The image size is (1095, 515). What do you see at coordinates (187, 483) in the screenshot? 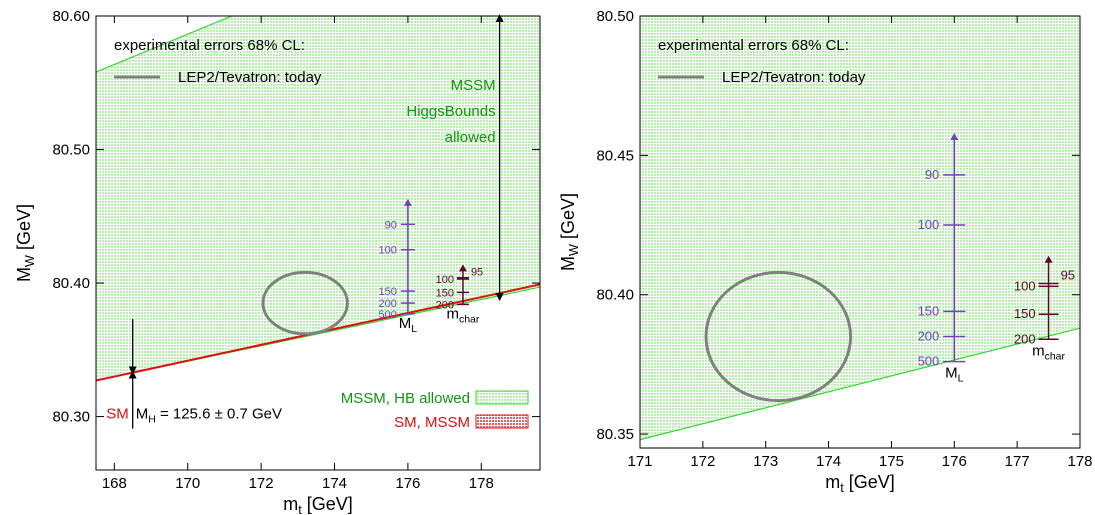
I see `x-tick-label: 170` at bounding box center [187, 483].